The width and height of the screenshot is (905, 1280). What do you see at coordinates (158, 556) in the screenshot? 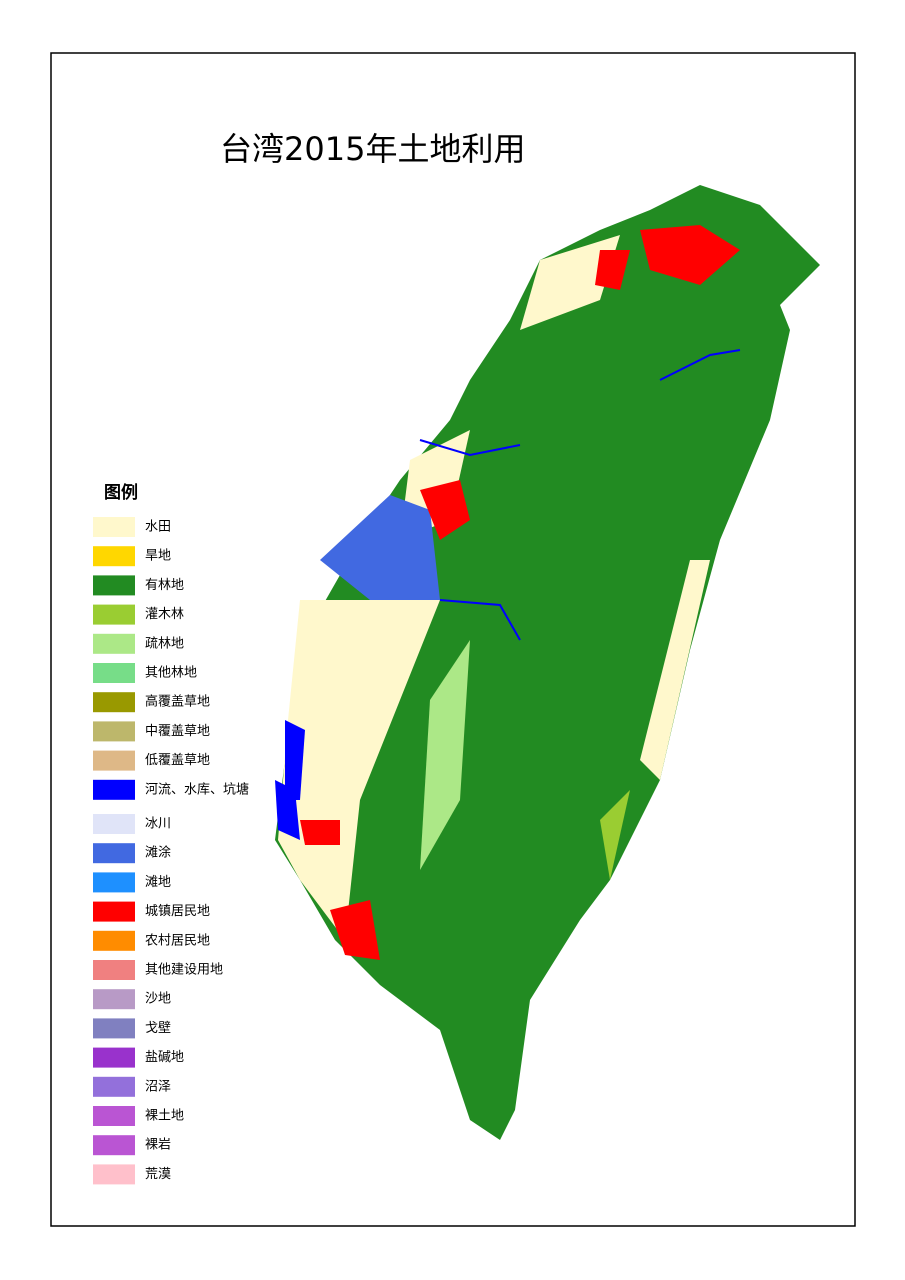
I see `legend-label: 旱地` at bounding box center [158, 556].